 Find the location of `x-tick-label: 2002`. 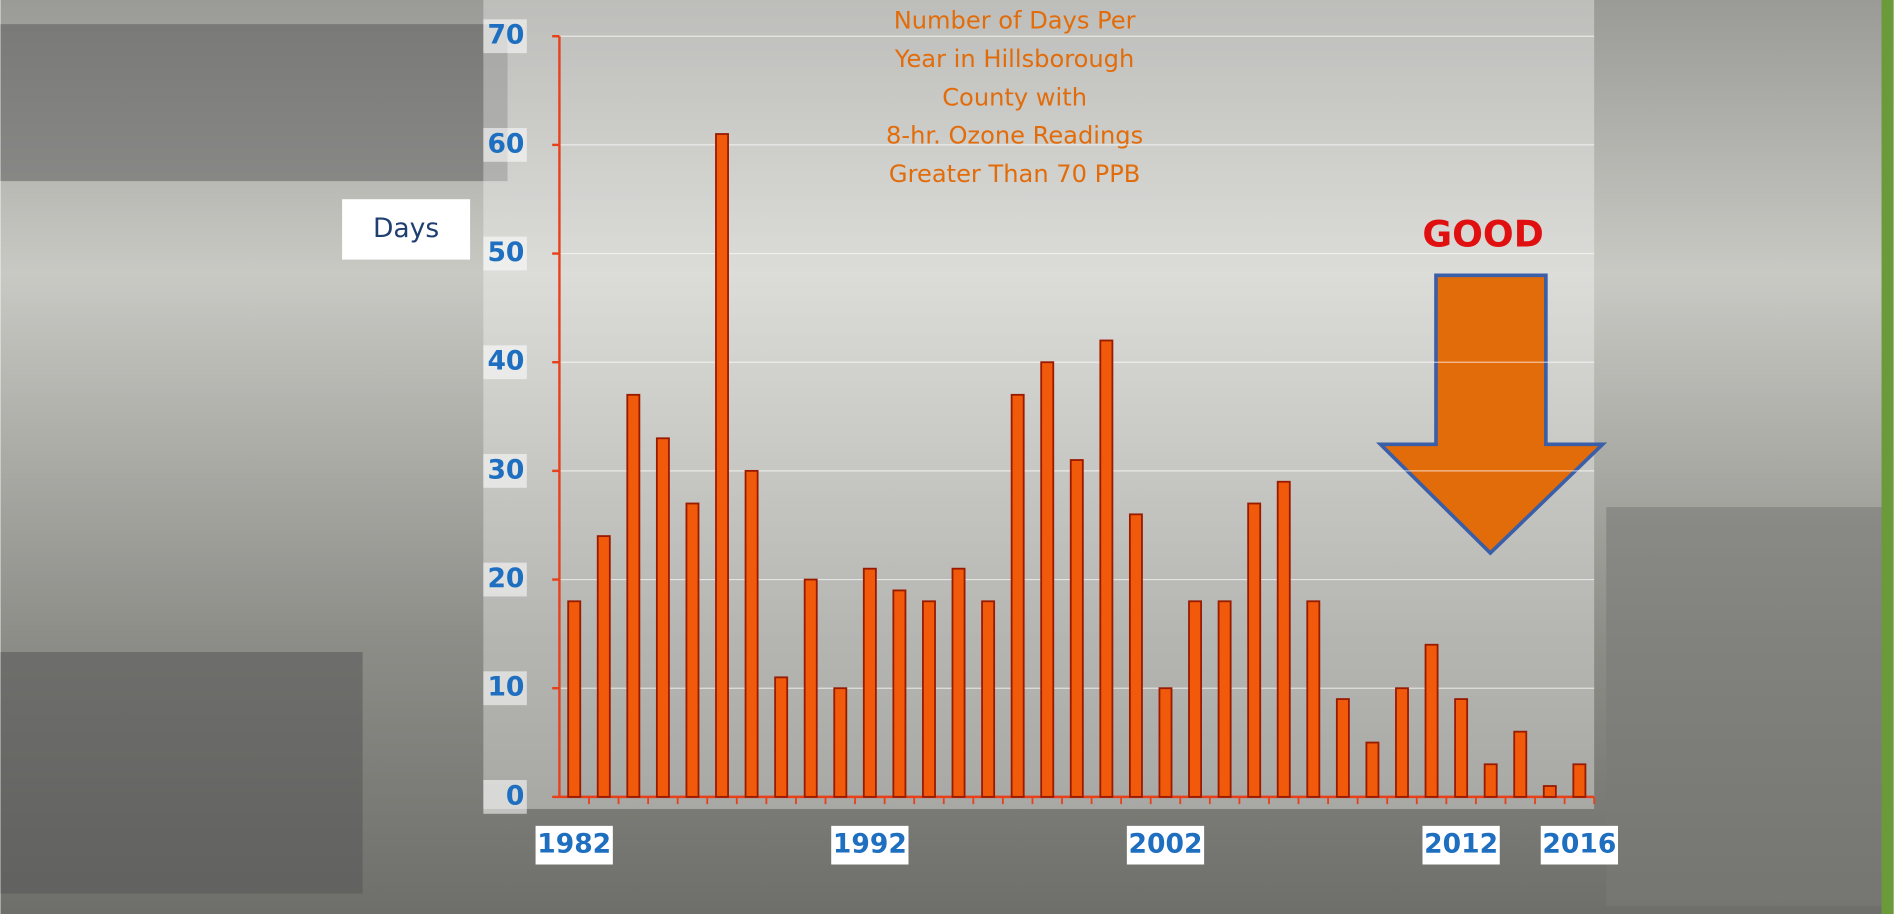

x-tick-label: 2002 is located at coordinates (1166, 844).